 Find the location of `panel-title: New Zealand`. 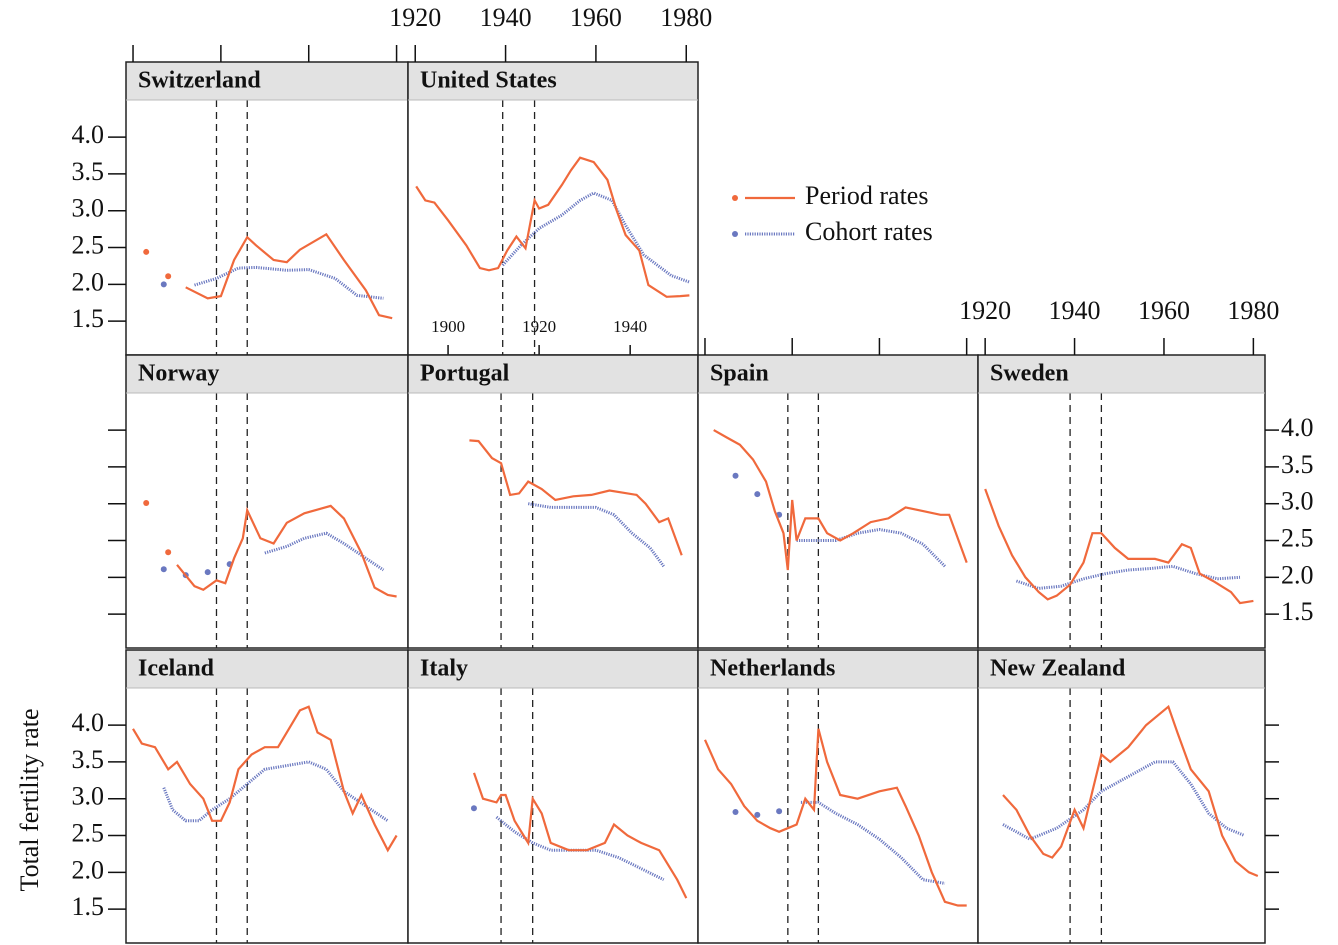

panel-title: New Zealand is located at coordinates (1058, 669).